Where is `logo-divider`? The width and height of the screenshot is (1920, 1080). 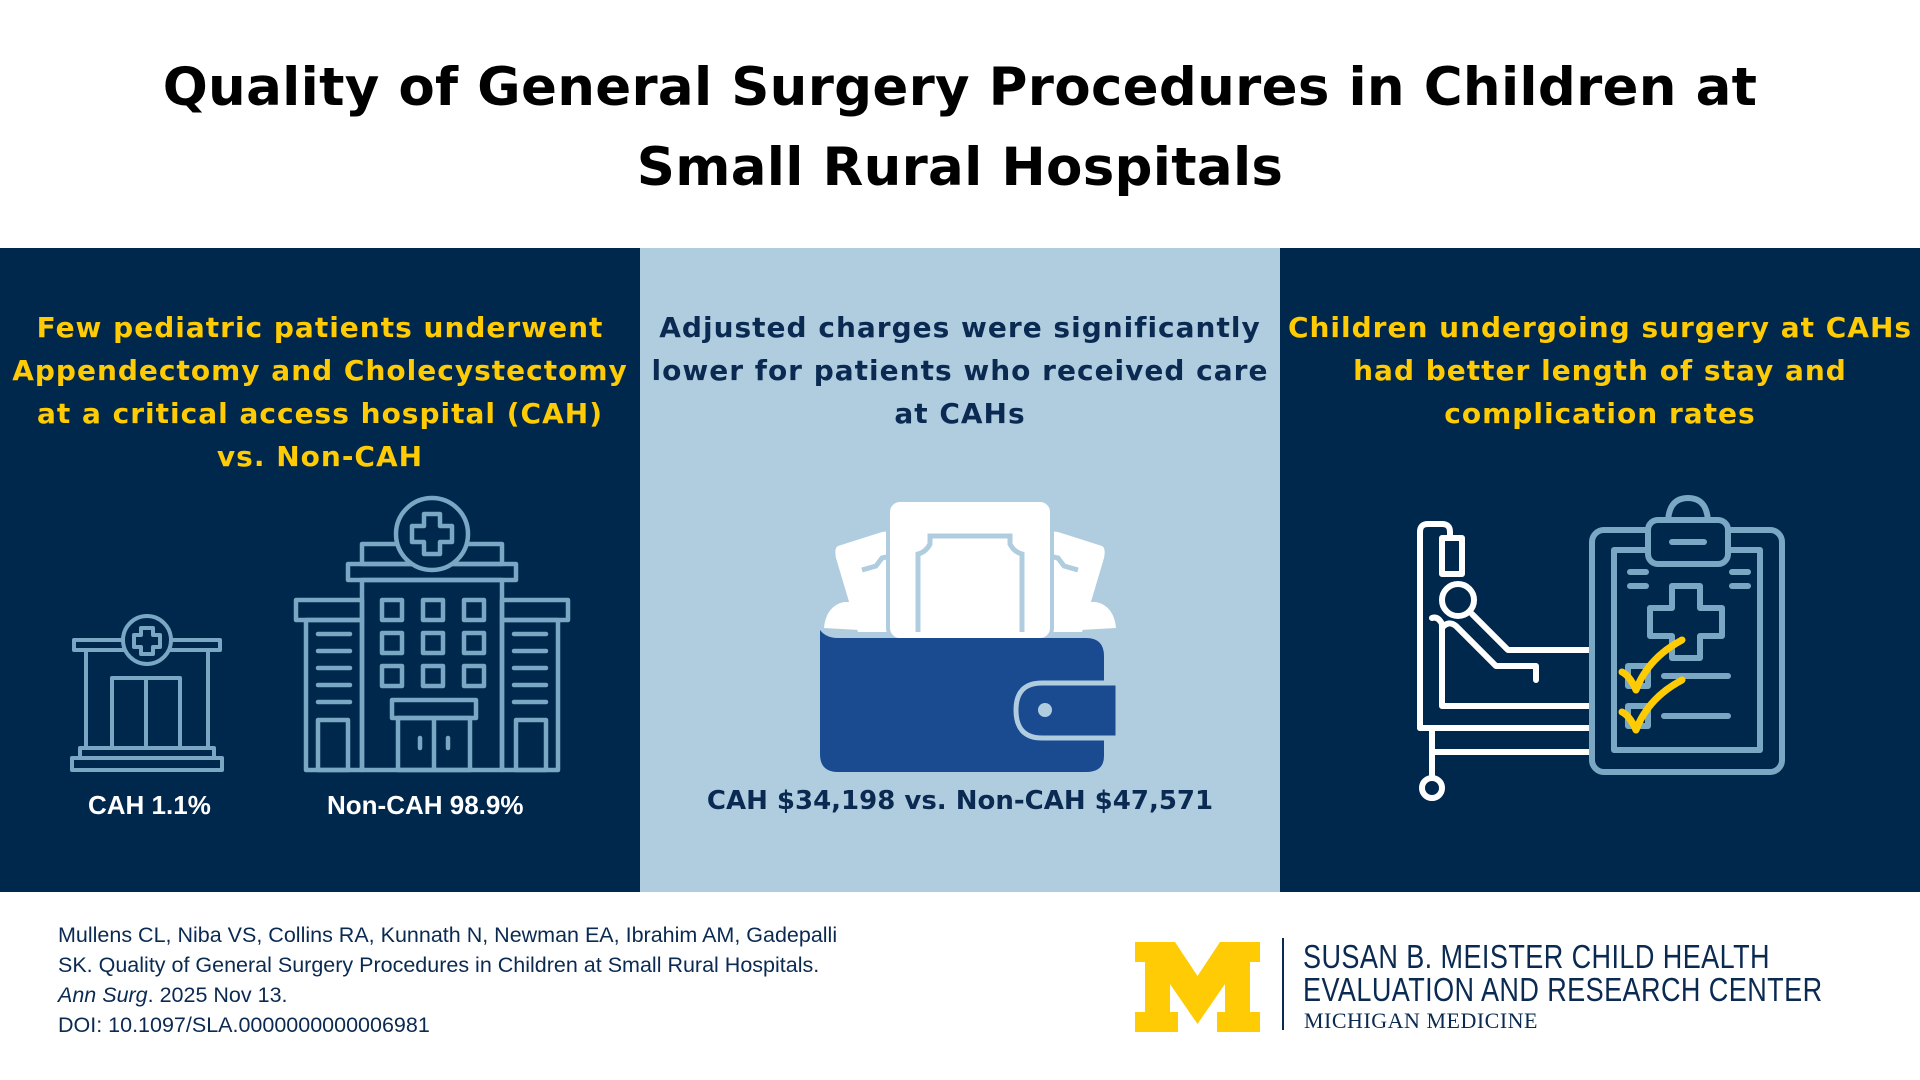 logo-divider is located at coordinates (1283, 984).